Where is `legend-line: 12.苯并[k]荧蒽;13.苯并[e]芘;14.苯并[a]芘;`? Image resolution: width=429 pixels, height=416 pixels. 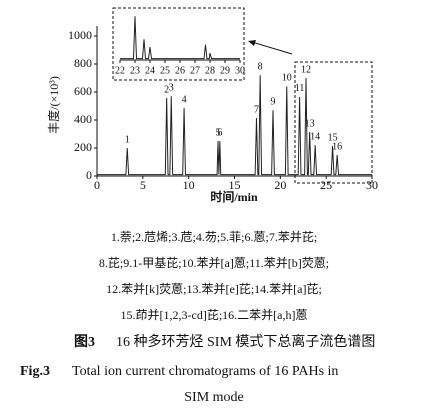 legend-line: 12.苯并[k]荧蒽;13.苯并[e]芘;14.苯并[a]芘; is located at coordinates (214, 288).